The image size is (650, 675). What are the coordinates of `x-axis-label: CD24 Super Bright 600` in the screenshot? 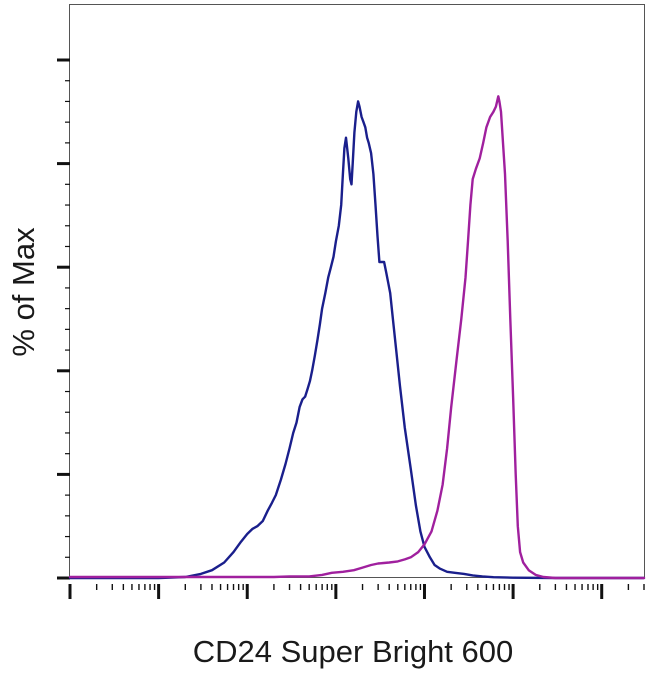 It's located at (353, 651).